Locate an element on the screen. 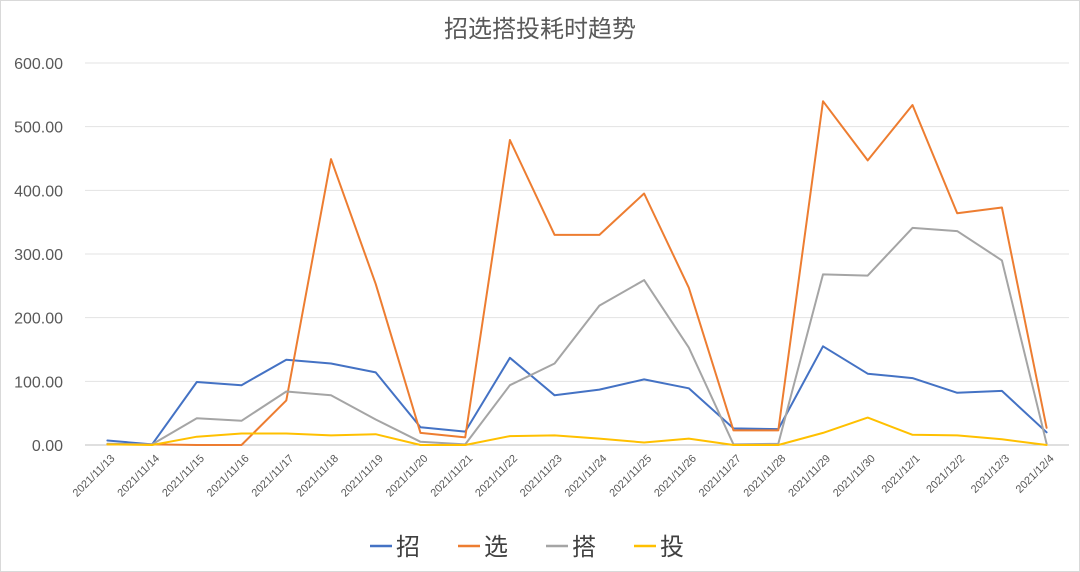  x-tick-label: 2021/11/16 is located at coordinates (228, 476).